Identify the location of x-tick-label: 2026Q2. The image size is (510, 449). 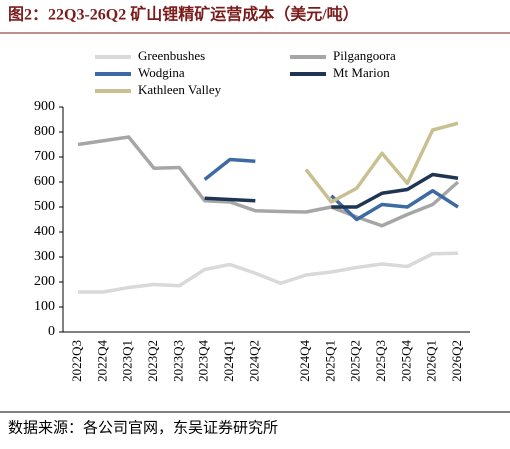
(456, 361).